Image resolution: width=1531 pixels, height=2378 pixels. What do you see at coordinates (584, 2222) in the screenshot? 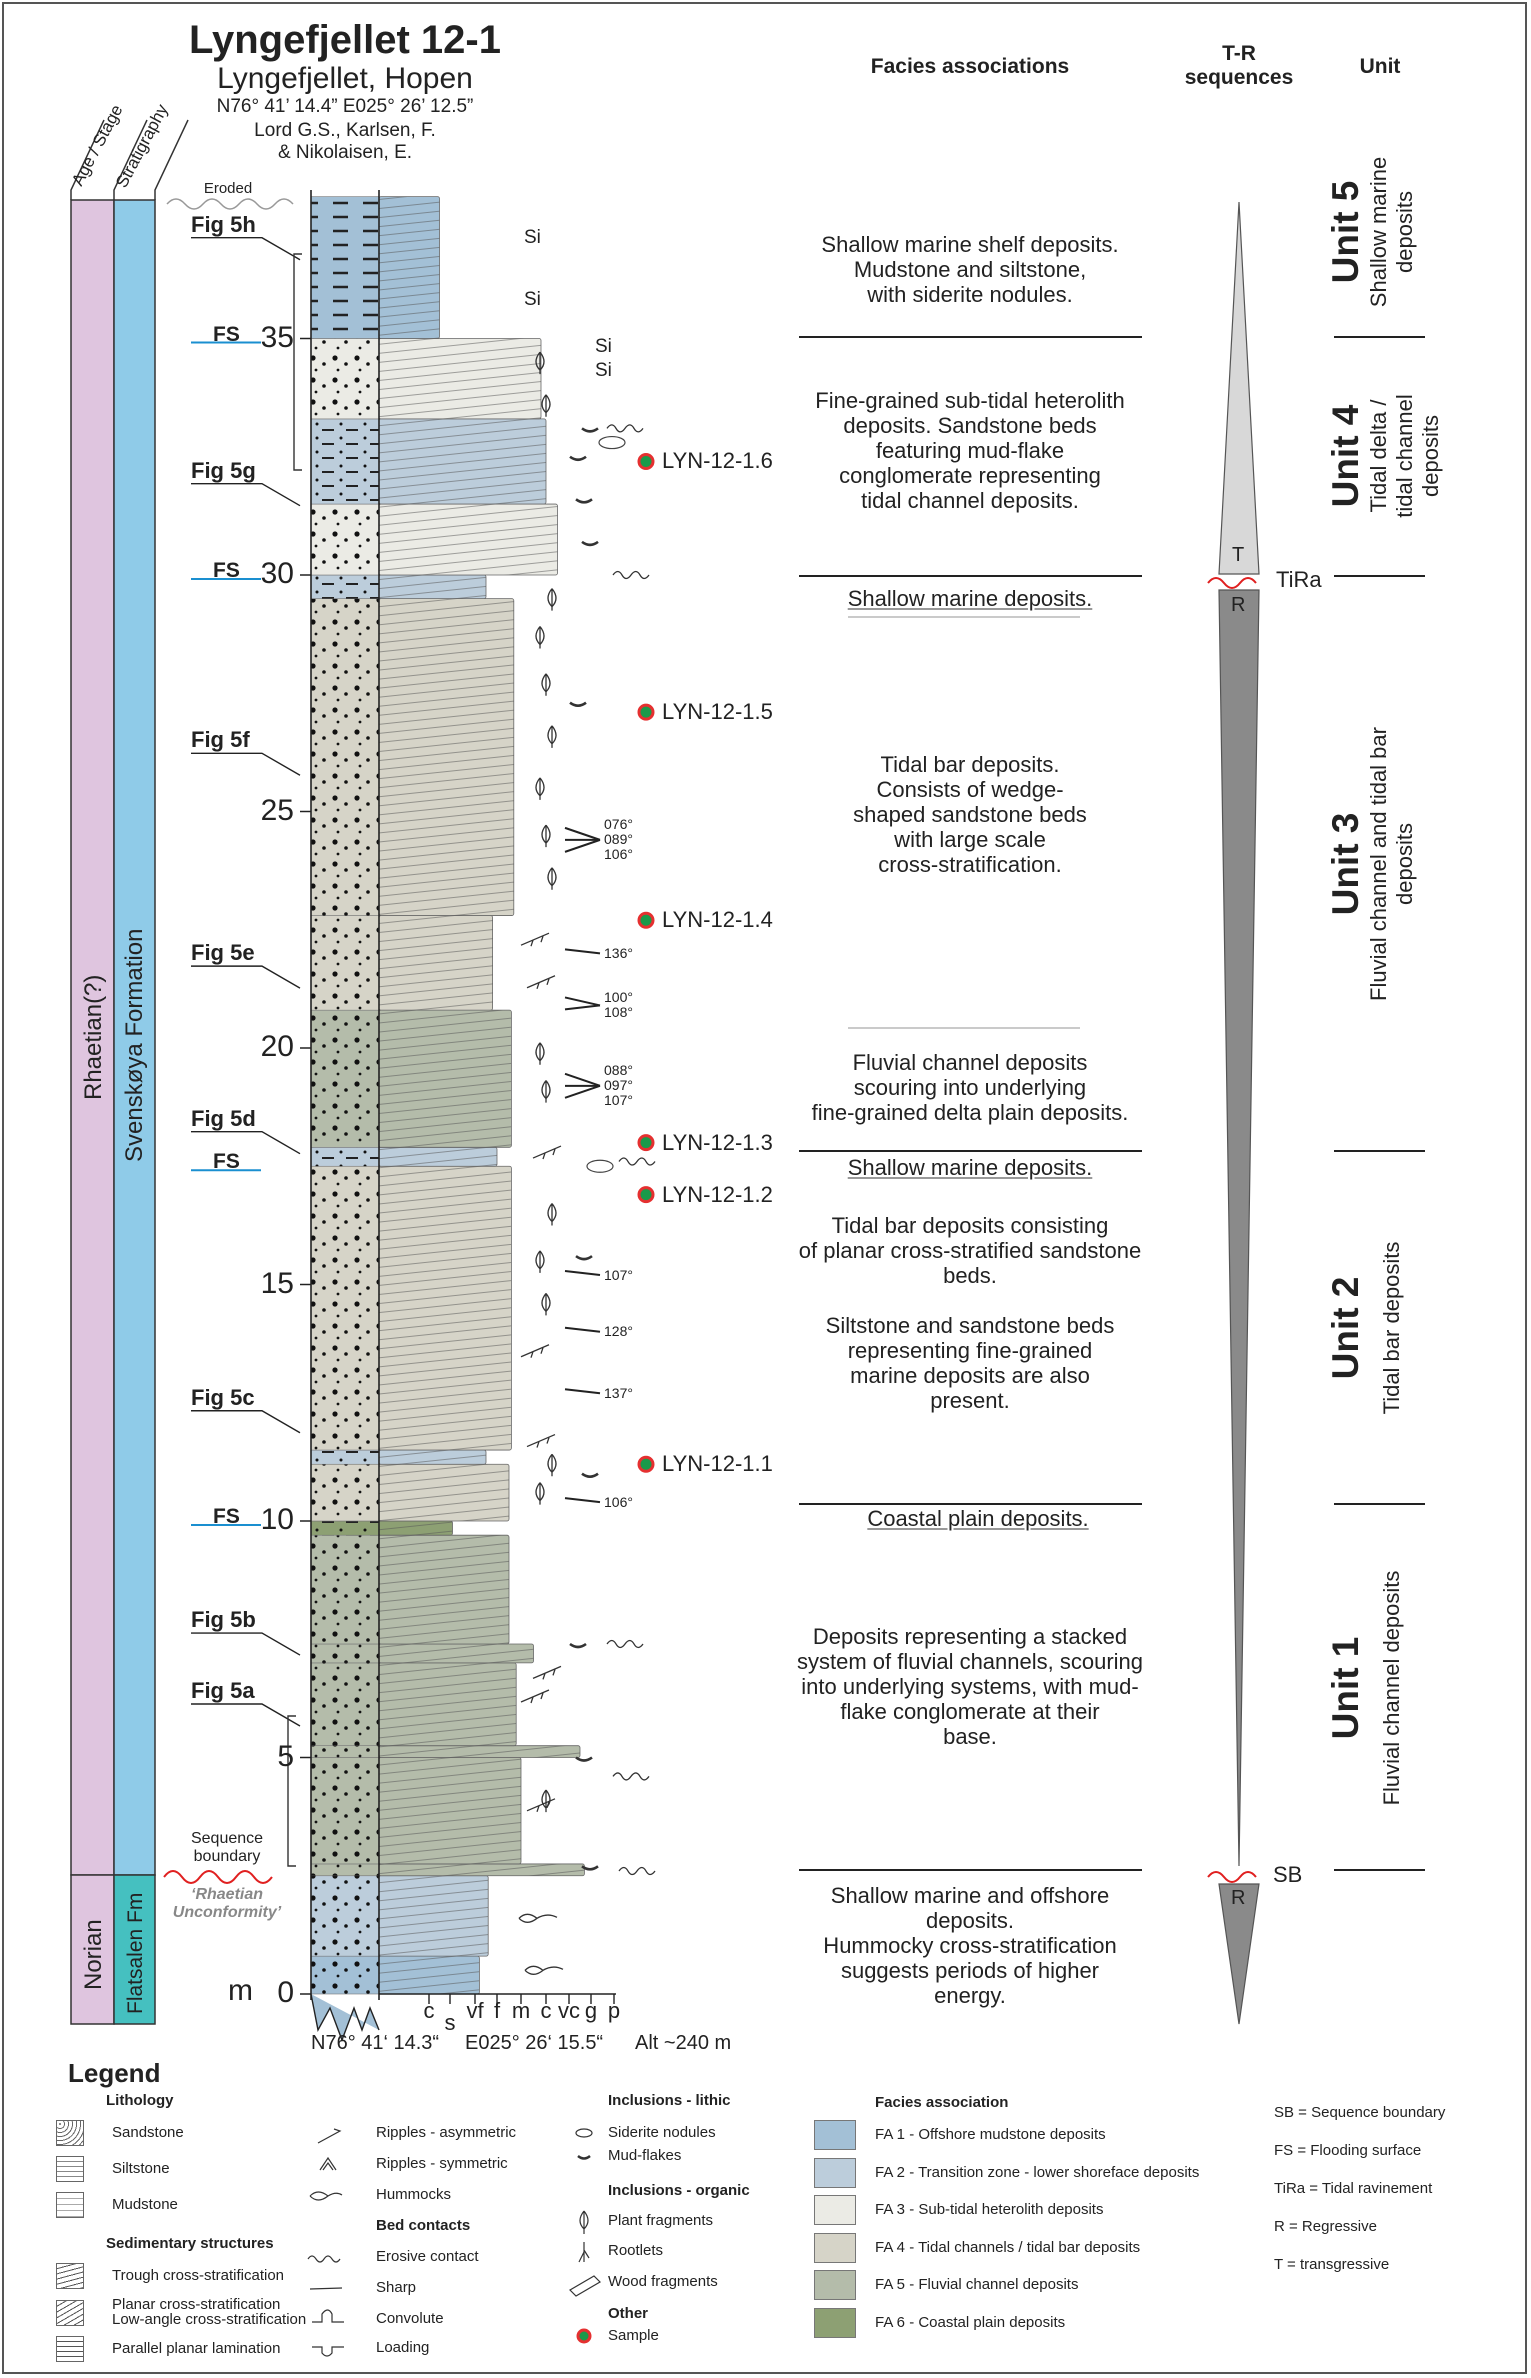
I see `plant-fragment-icon` at bounding box center [584, 2222].